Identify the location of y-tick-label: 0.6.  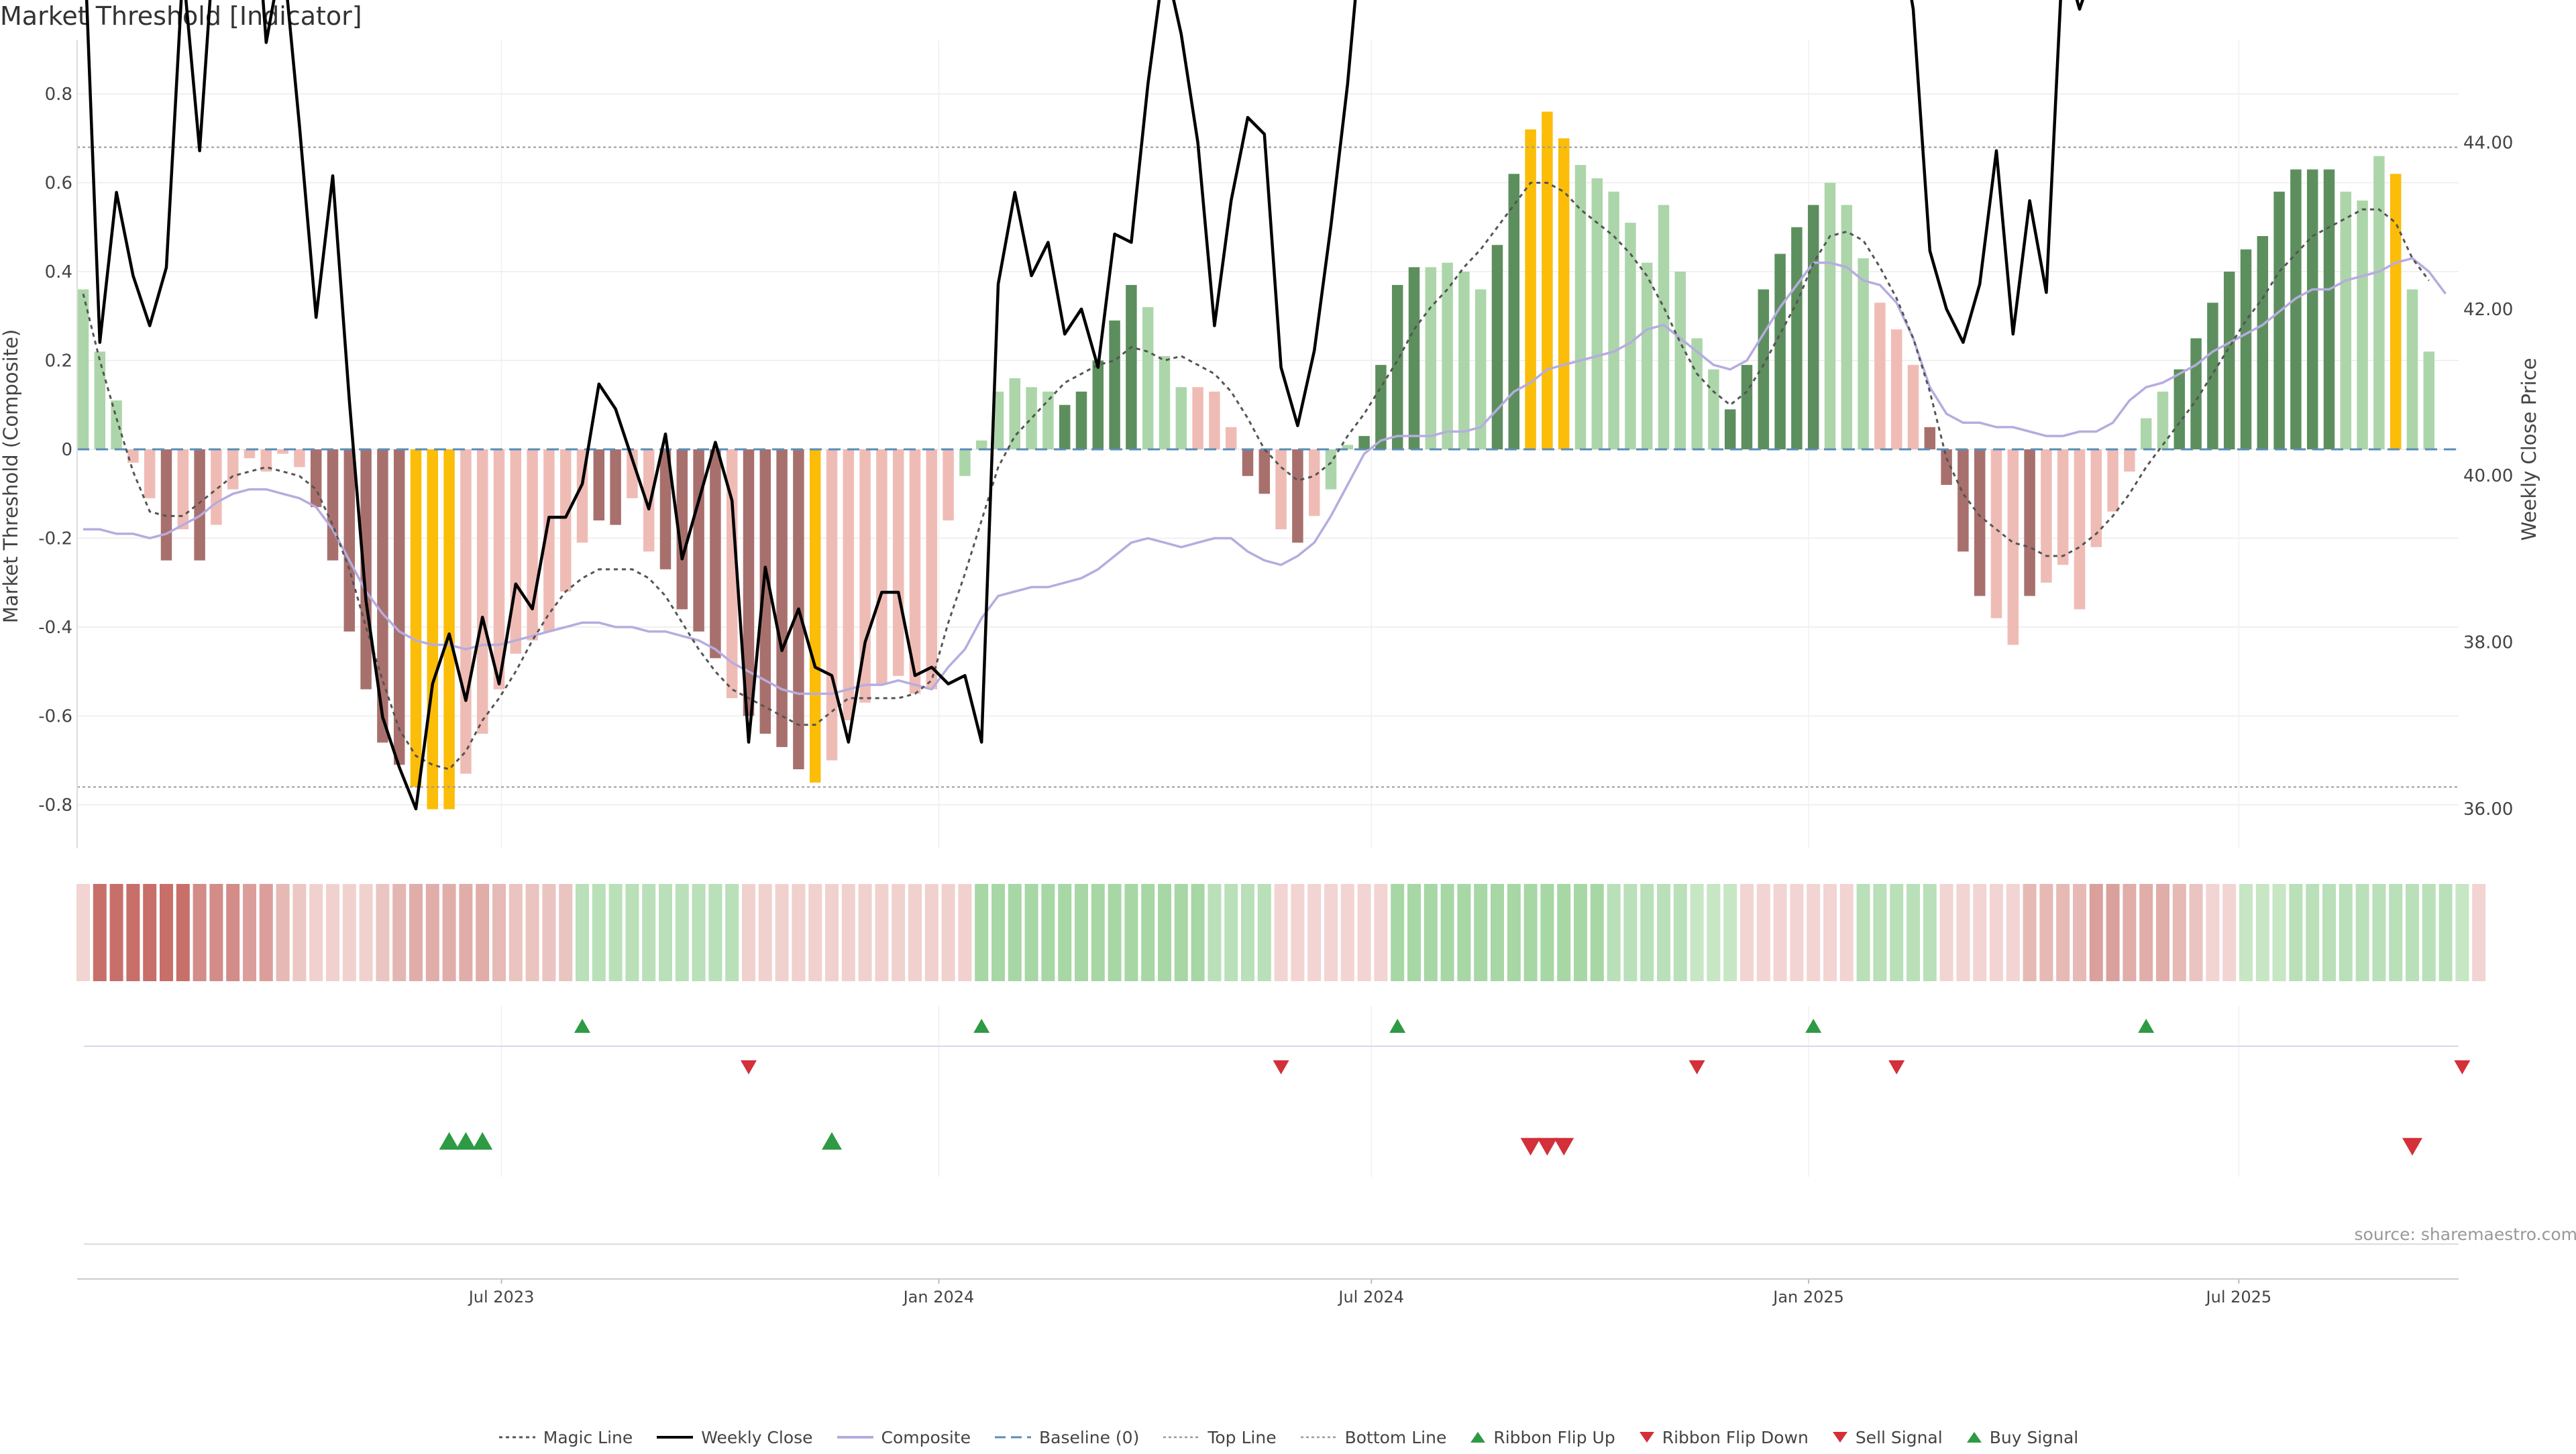
(58, 184).